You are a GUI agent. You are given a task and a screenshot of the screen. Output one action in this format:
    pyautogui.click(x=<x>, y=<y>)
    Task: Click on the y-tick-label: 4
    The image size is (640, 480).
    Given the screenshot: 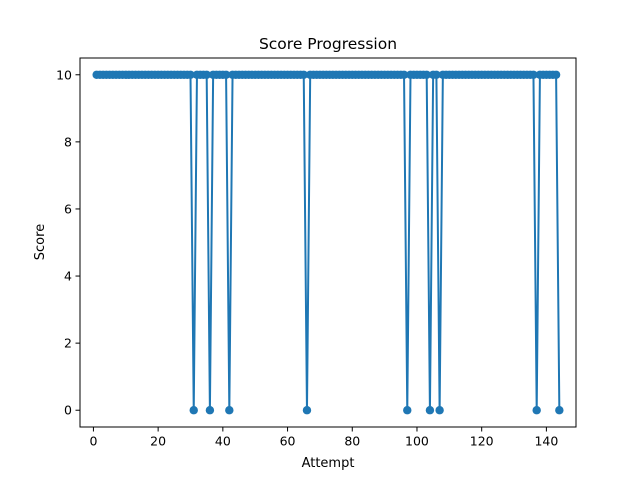 What is the action you would take?
    pyautogui.click(x=68, y=276)
    